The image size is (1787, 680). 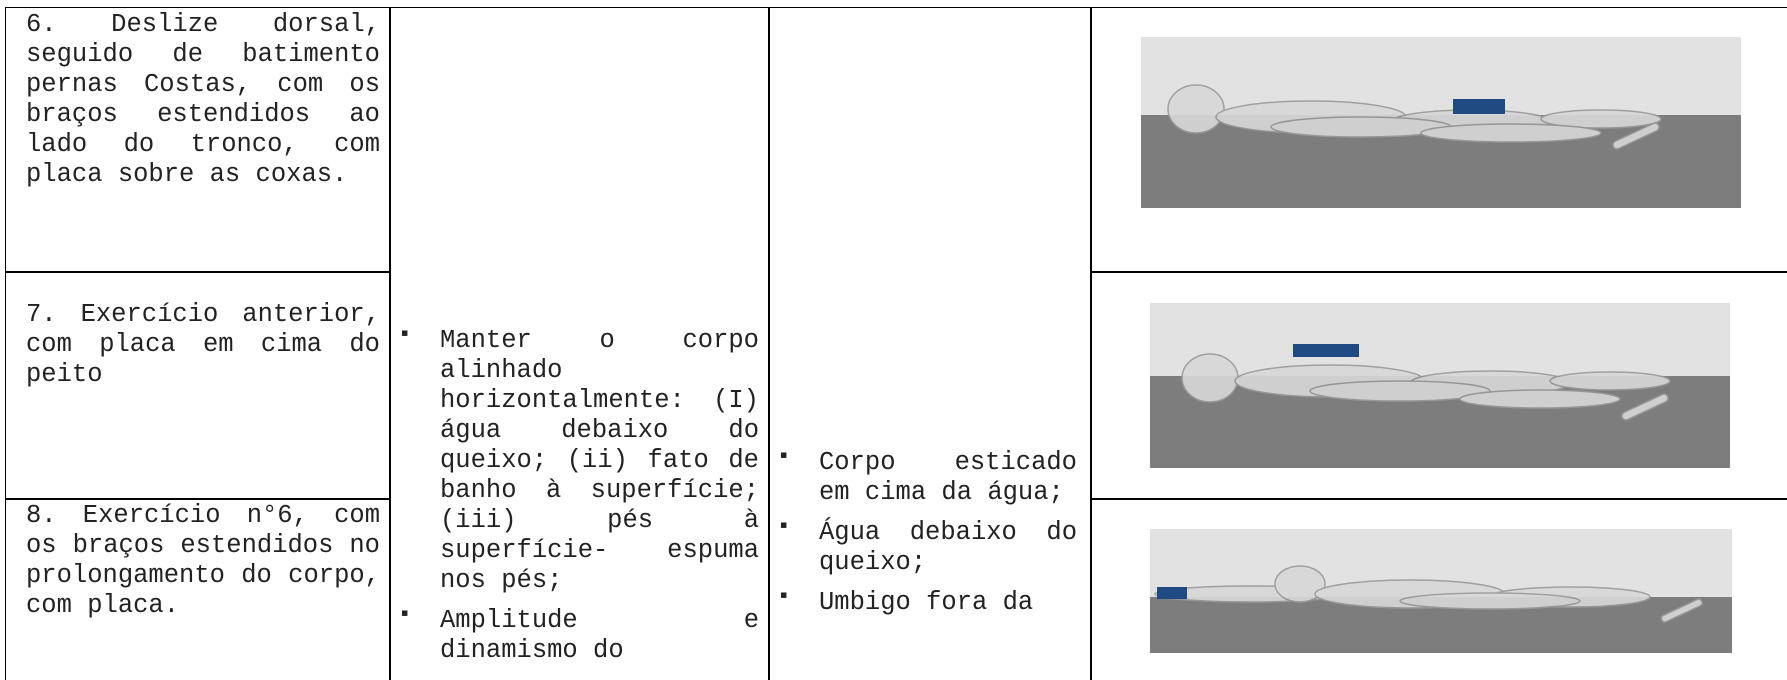 I want to click on bullet-text: Água debaixo do queixo;, so click(x=925, y=545).